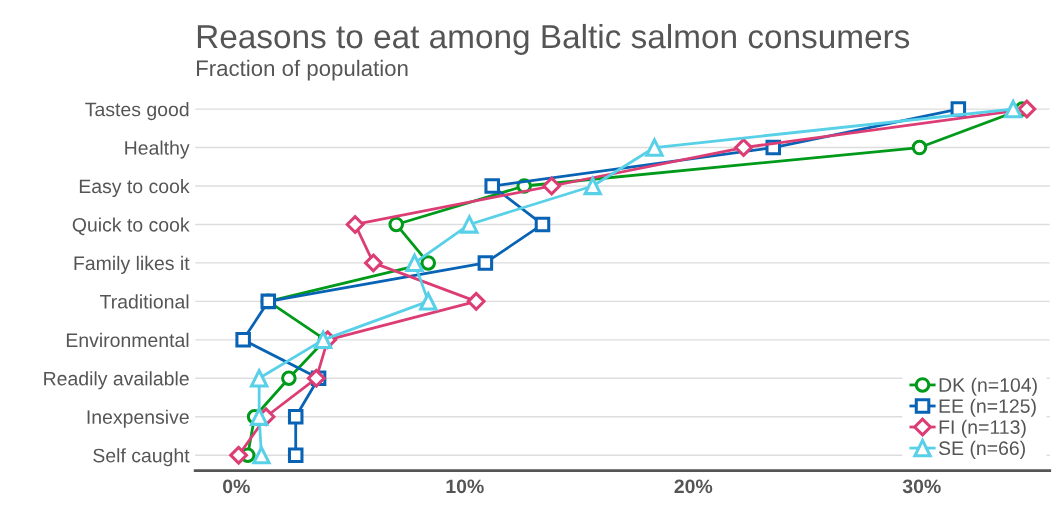  What do you see at coordinates (981, 449) in the screenshot?
I see `legend-label: SE (n=66)` at bounding box center [981, 449].